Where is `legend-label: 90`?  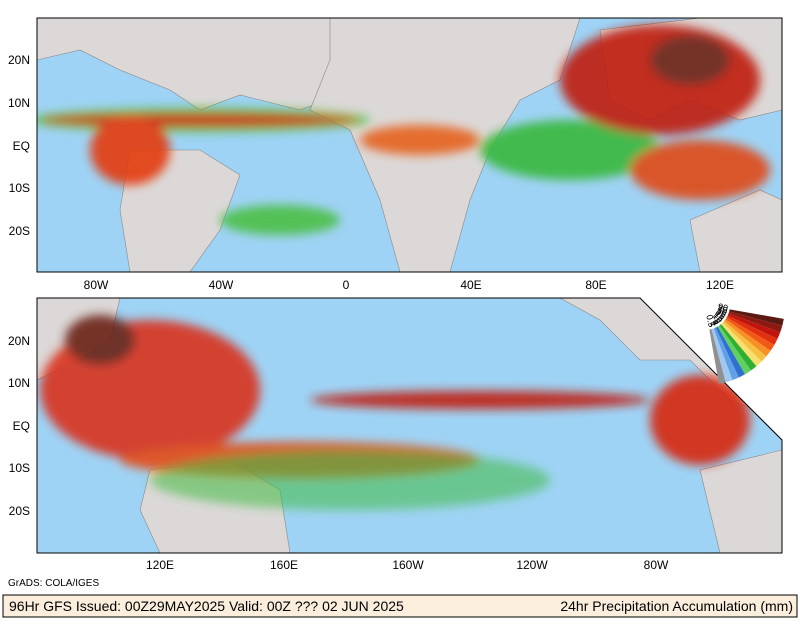 legend-label: 90 is located at coordinates (723, 307).